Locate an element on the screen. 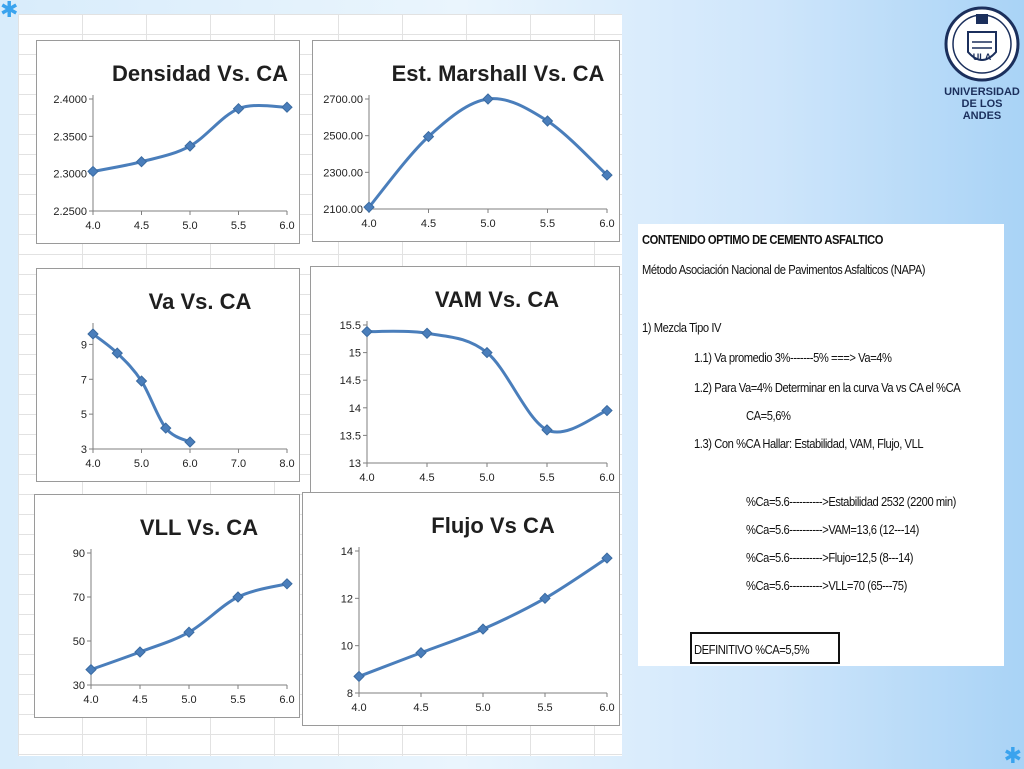 This screenshot has height=769, width=1024. y-tick-label: 2.3500 is located at coordinates (70, 137).